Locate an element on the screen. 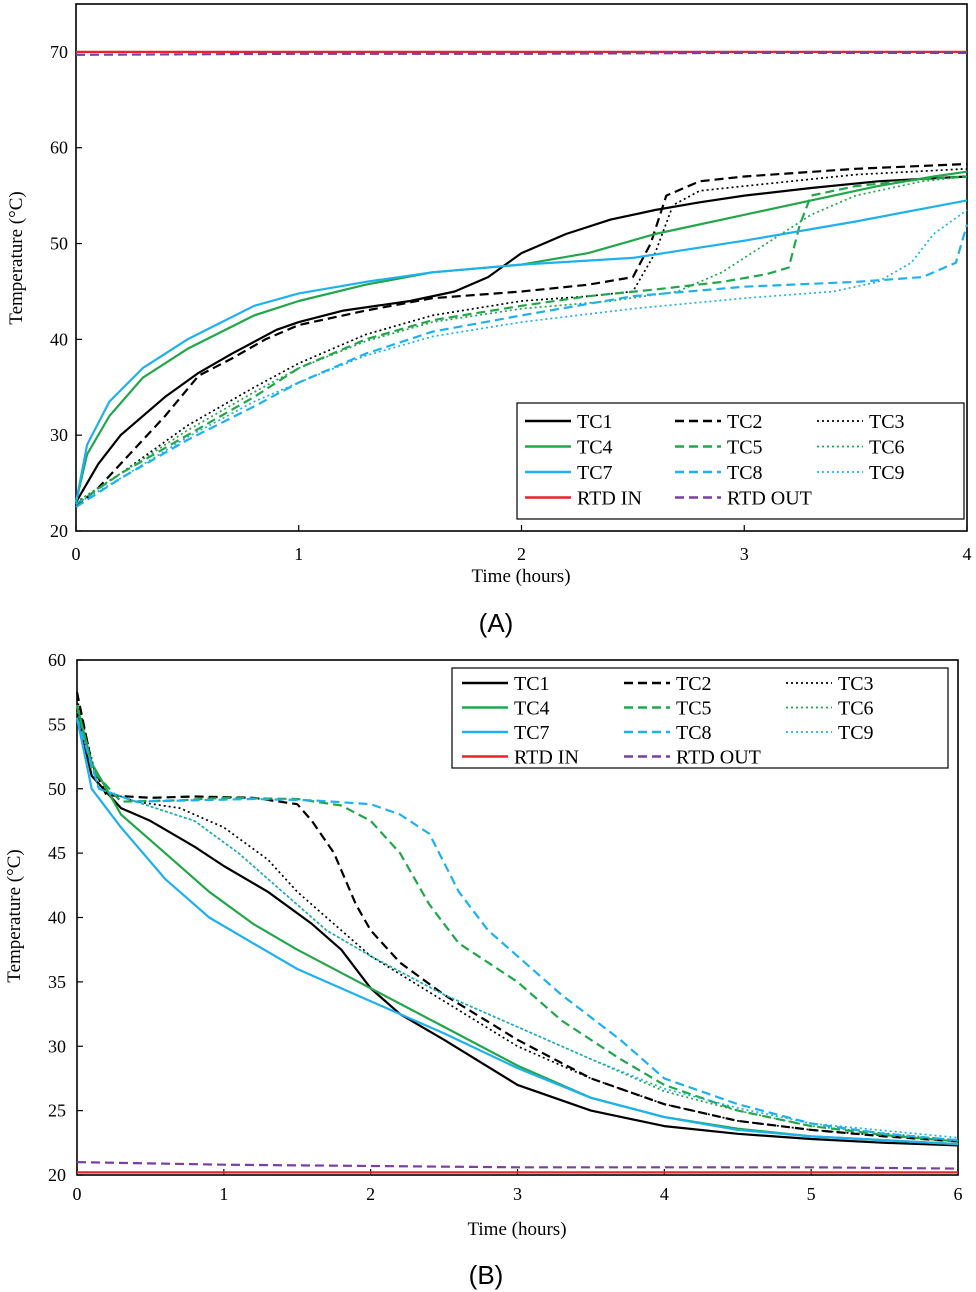  panel-b-x-axis: 0 1 2 3 4 5 6 is located at coordinates (518, 1186).